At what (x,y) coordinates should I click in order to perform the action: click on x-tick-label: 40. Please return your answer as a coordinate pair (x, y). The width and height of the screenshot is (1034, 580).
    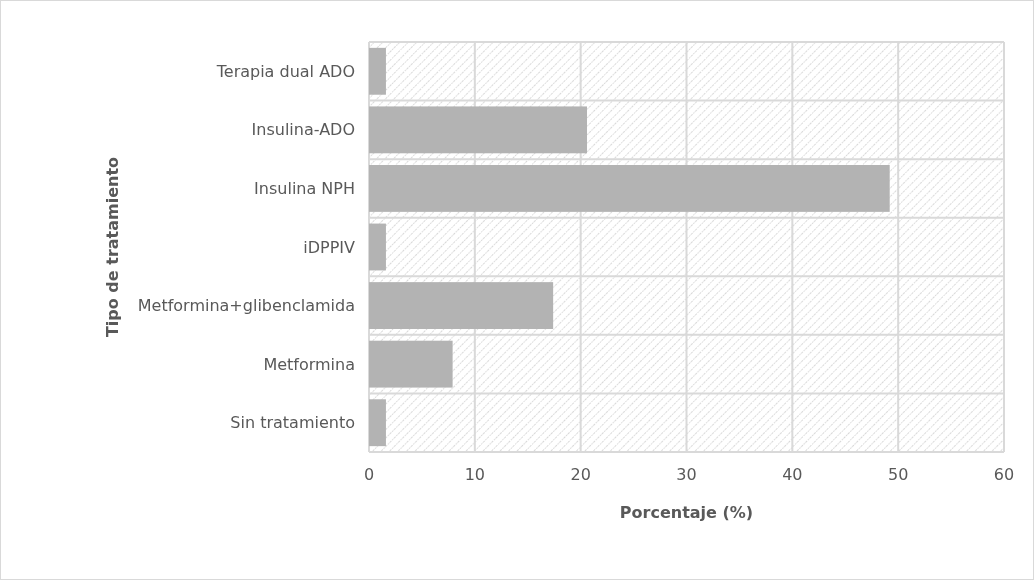
    Looking at the image, I should click on (792, 474).